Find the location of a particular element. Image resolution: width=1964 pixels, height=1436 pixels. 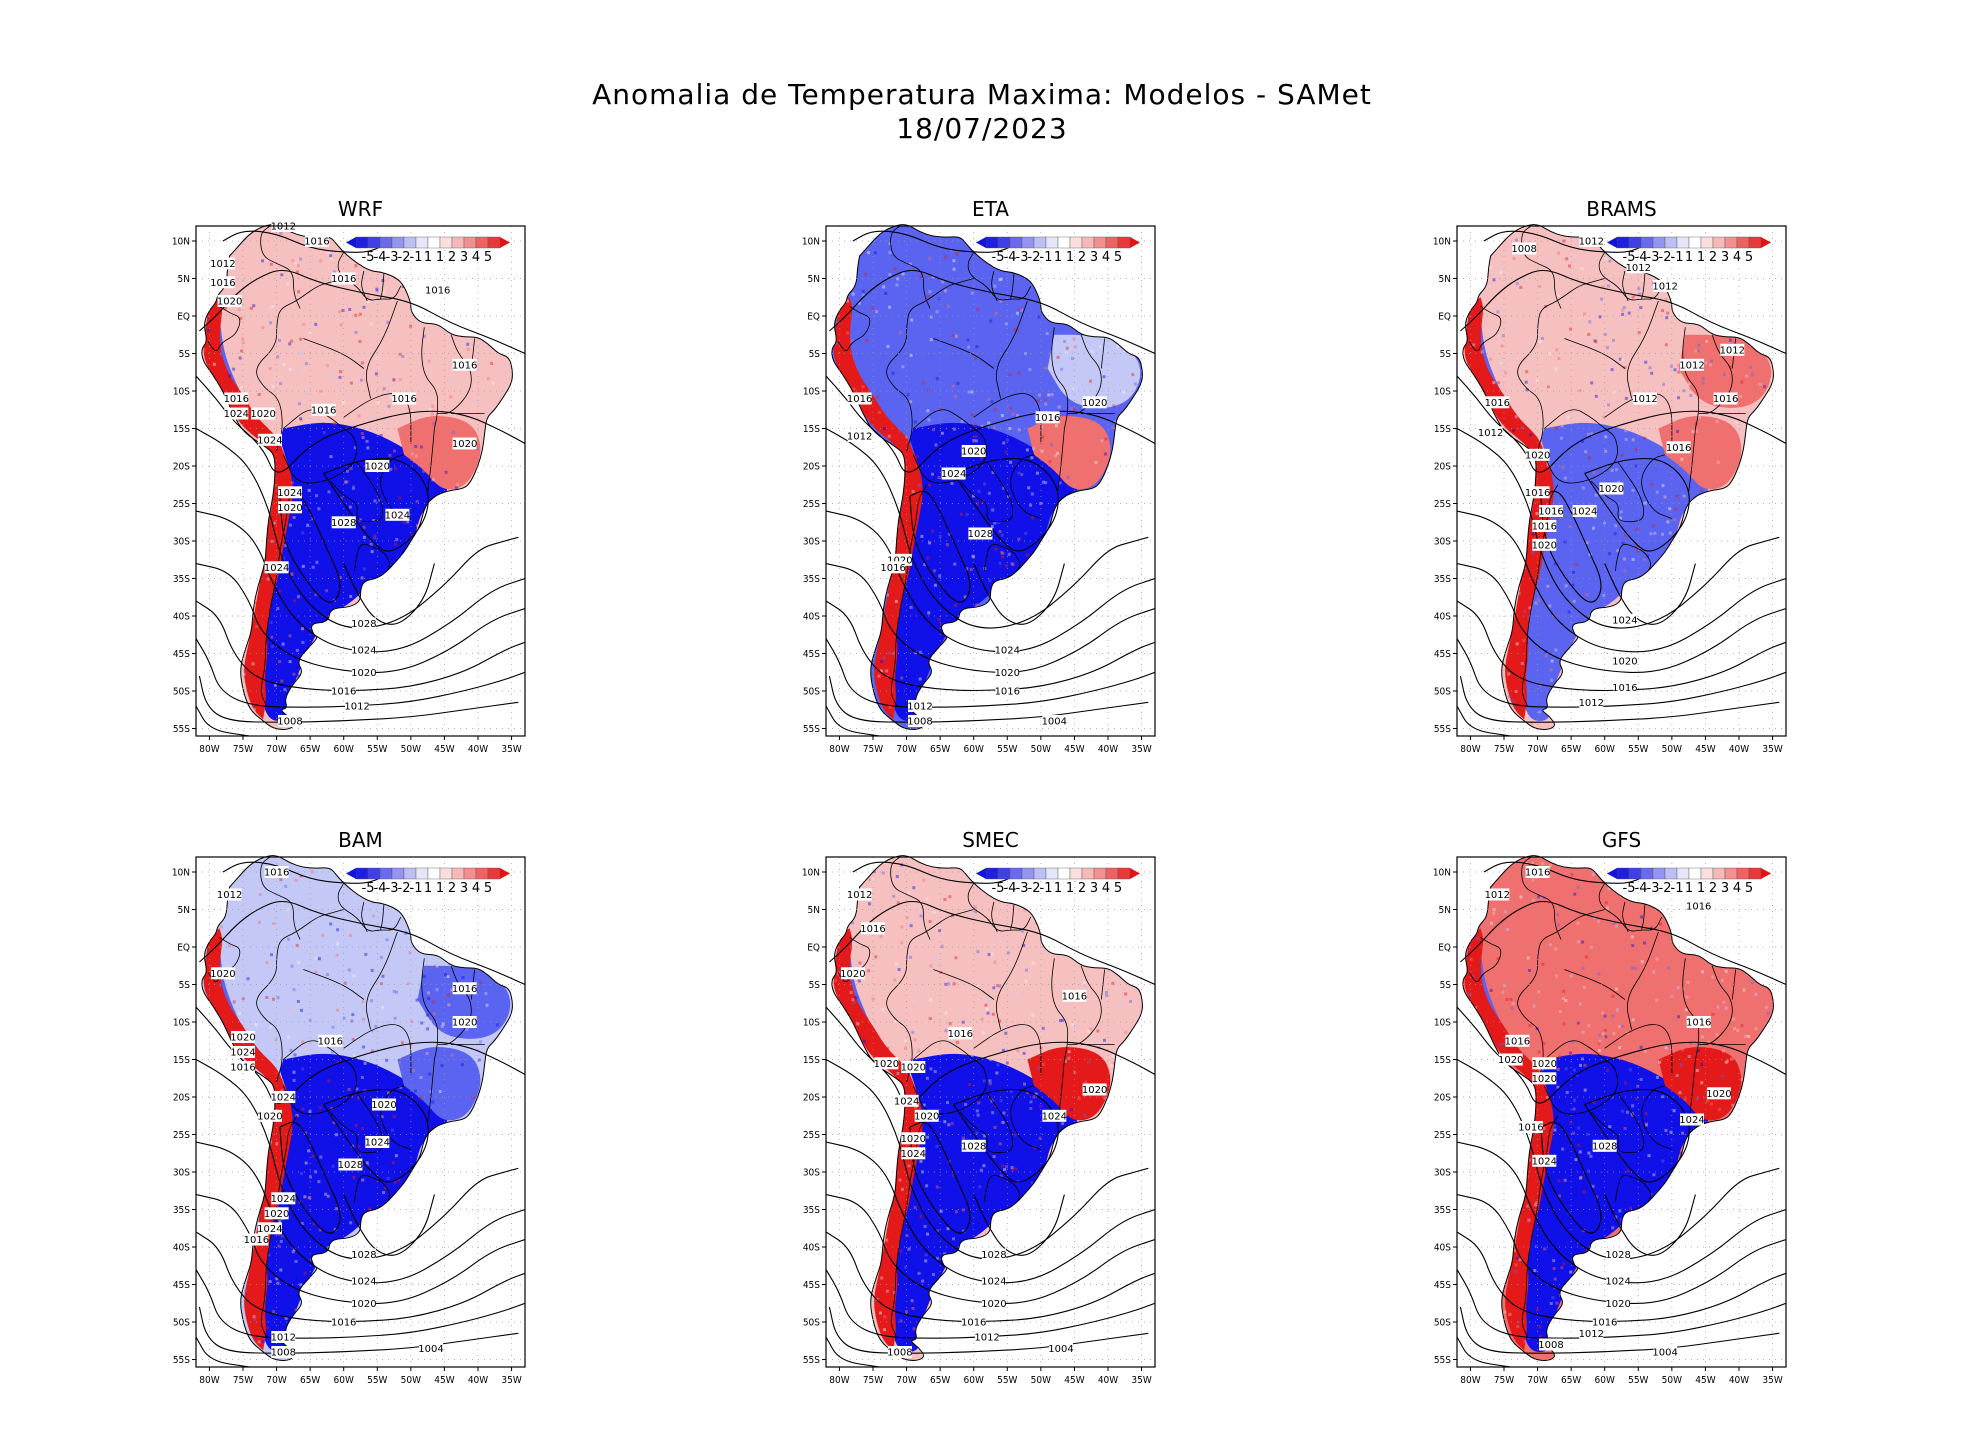

lat-label: EQ is located at coordinates (183, 948).